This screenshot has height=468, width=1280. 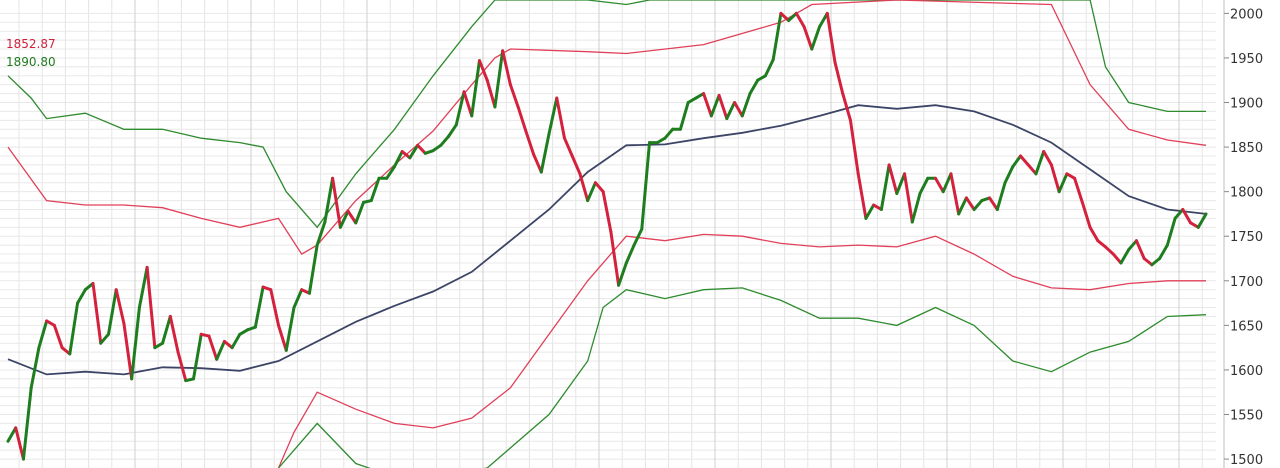 What do you see at coordinates (31, 44) in the screenshot?
I see `upper-band-readout: 1852.87` at bounding box center [31, 44].